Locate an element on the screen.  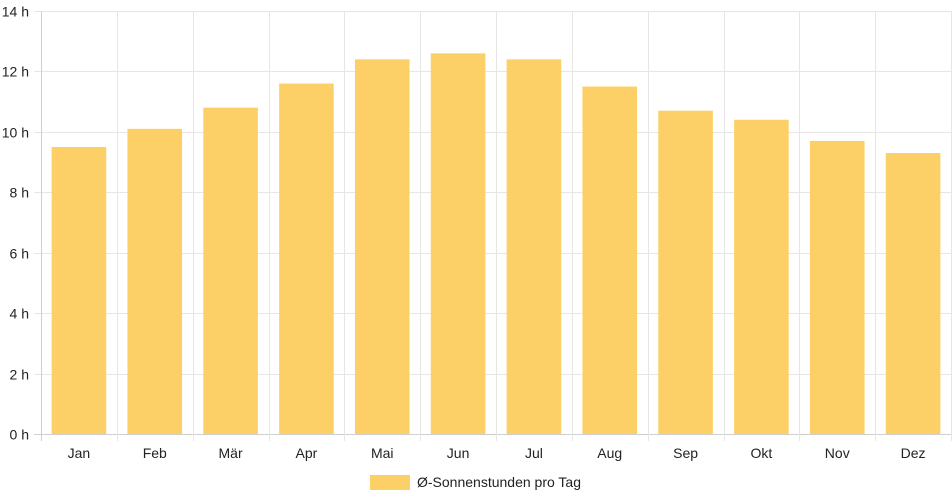
x-tick-label: Jan is located at coordinates (79, 453).